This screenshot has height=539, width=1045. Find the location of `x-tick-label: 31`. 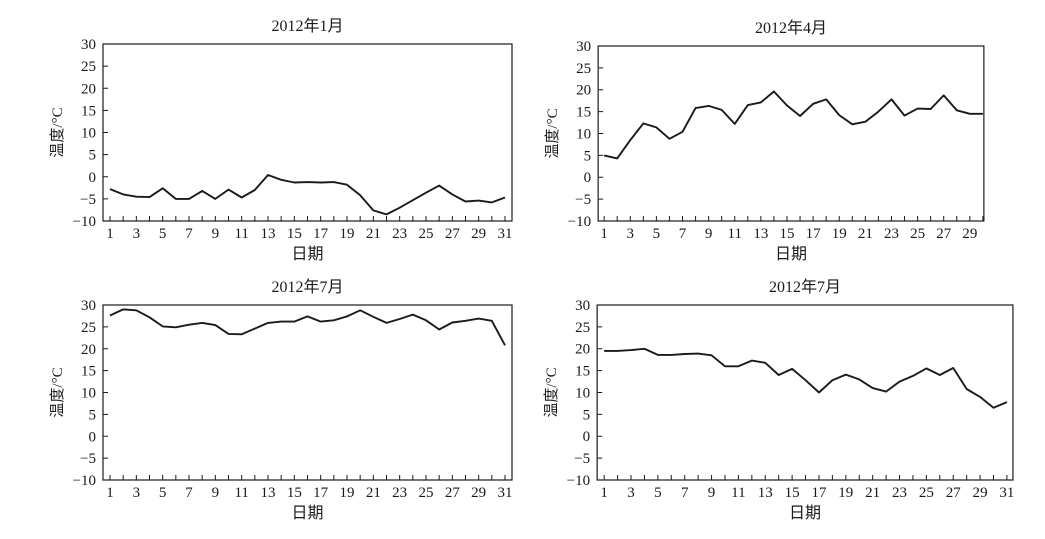

x-tick-label: 31 is located at coordinates (1006, 493).